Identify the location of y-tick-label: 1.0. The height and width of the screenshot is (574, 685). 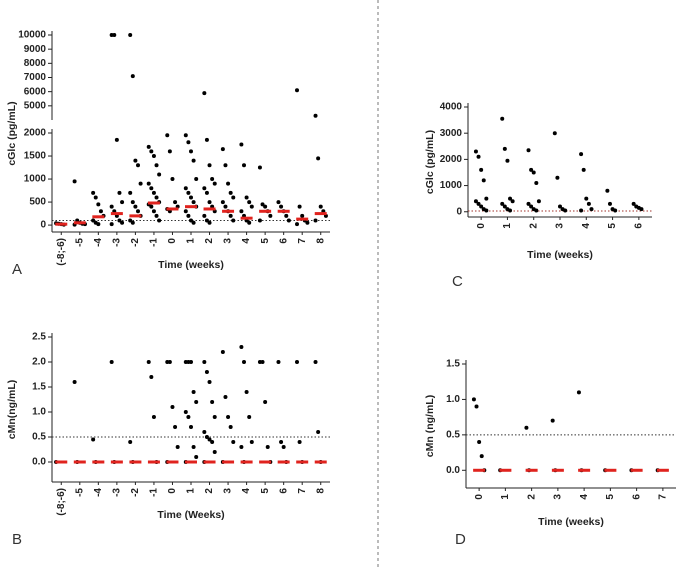
(39, 412).